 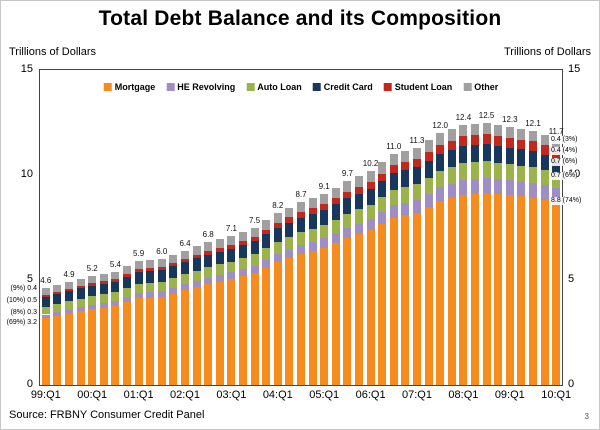 What do you see at coordinates (556, 132) in the screenshot?
I see `bar-total-label: 11.7` at bounding box center [556, 132].